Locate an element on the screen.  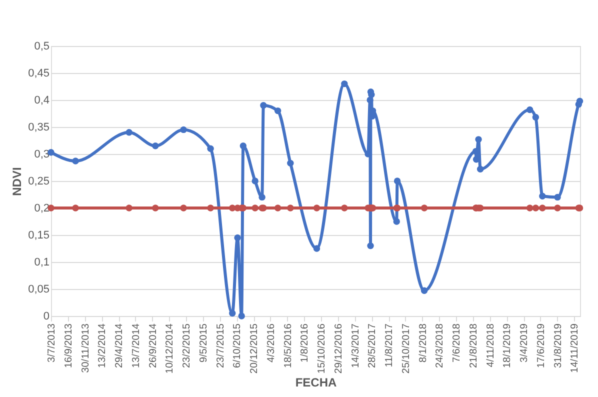
y-tick-label: 0,5 is located at coordinates (42, 46).